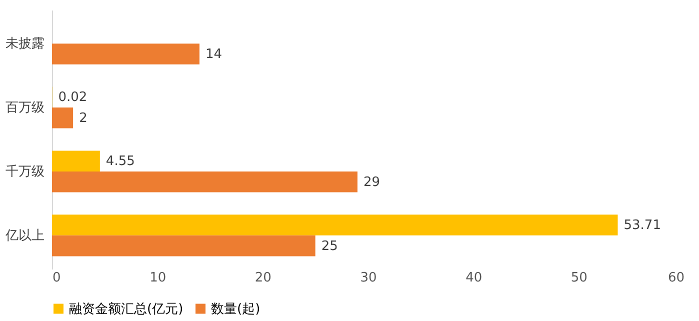 The width and height of the screenshot is (699, 321). What do you see at coordinates (474, 278) in the screenshot?
I see `x-tick-label: 40` at bounding box center [474, 278].